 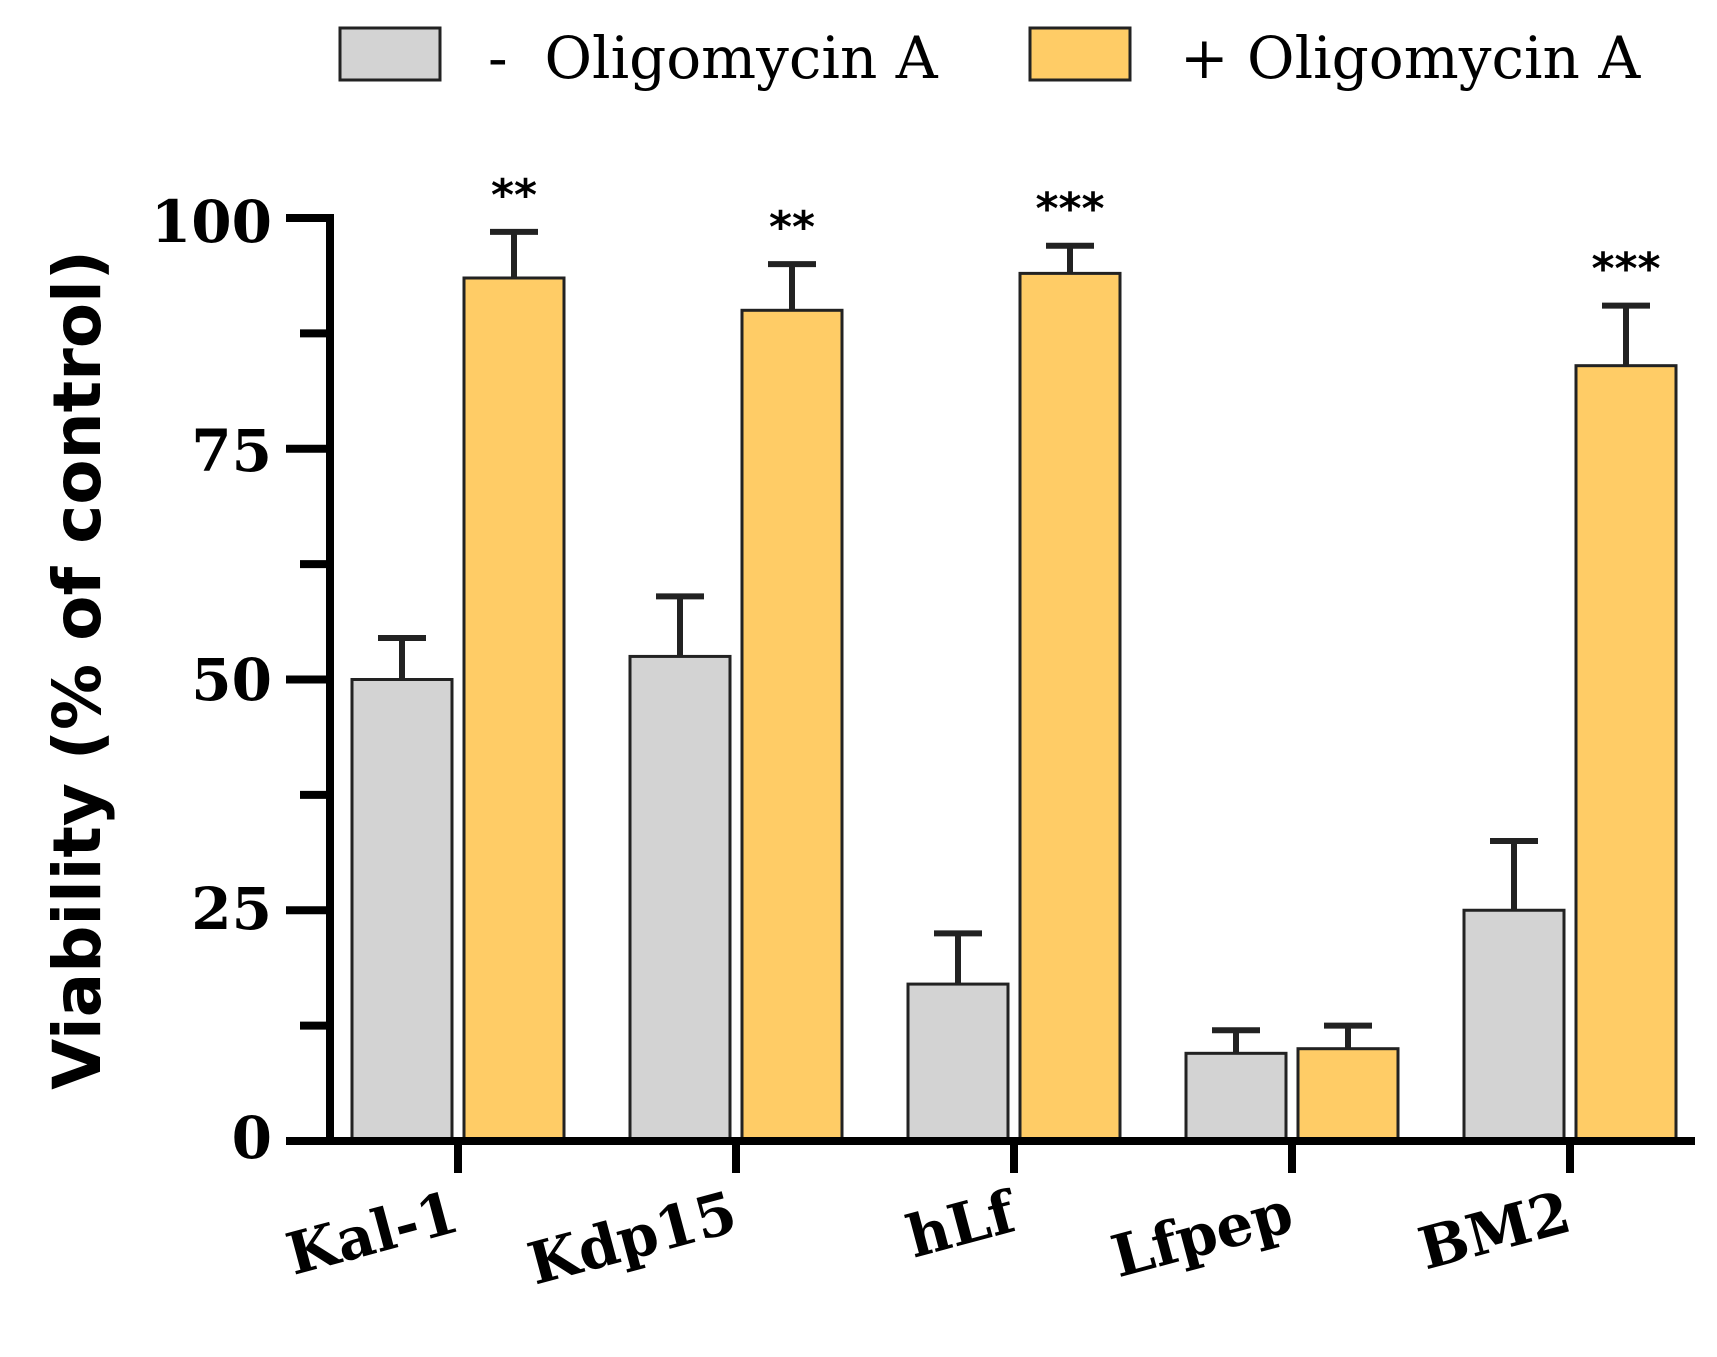 What do you see at coordinates (373, 1233) in the screenshot?
I see `x-category-label-kal-1: Kal-1` at bounding box center [373, 1233].